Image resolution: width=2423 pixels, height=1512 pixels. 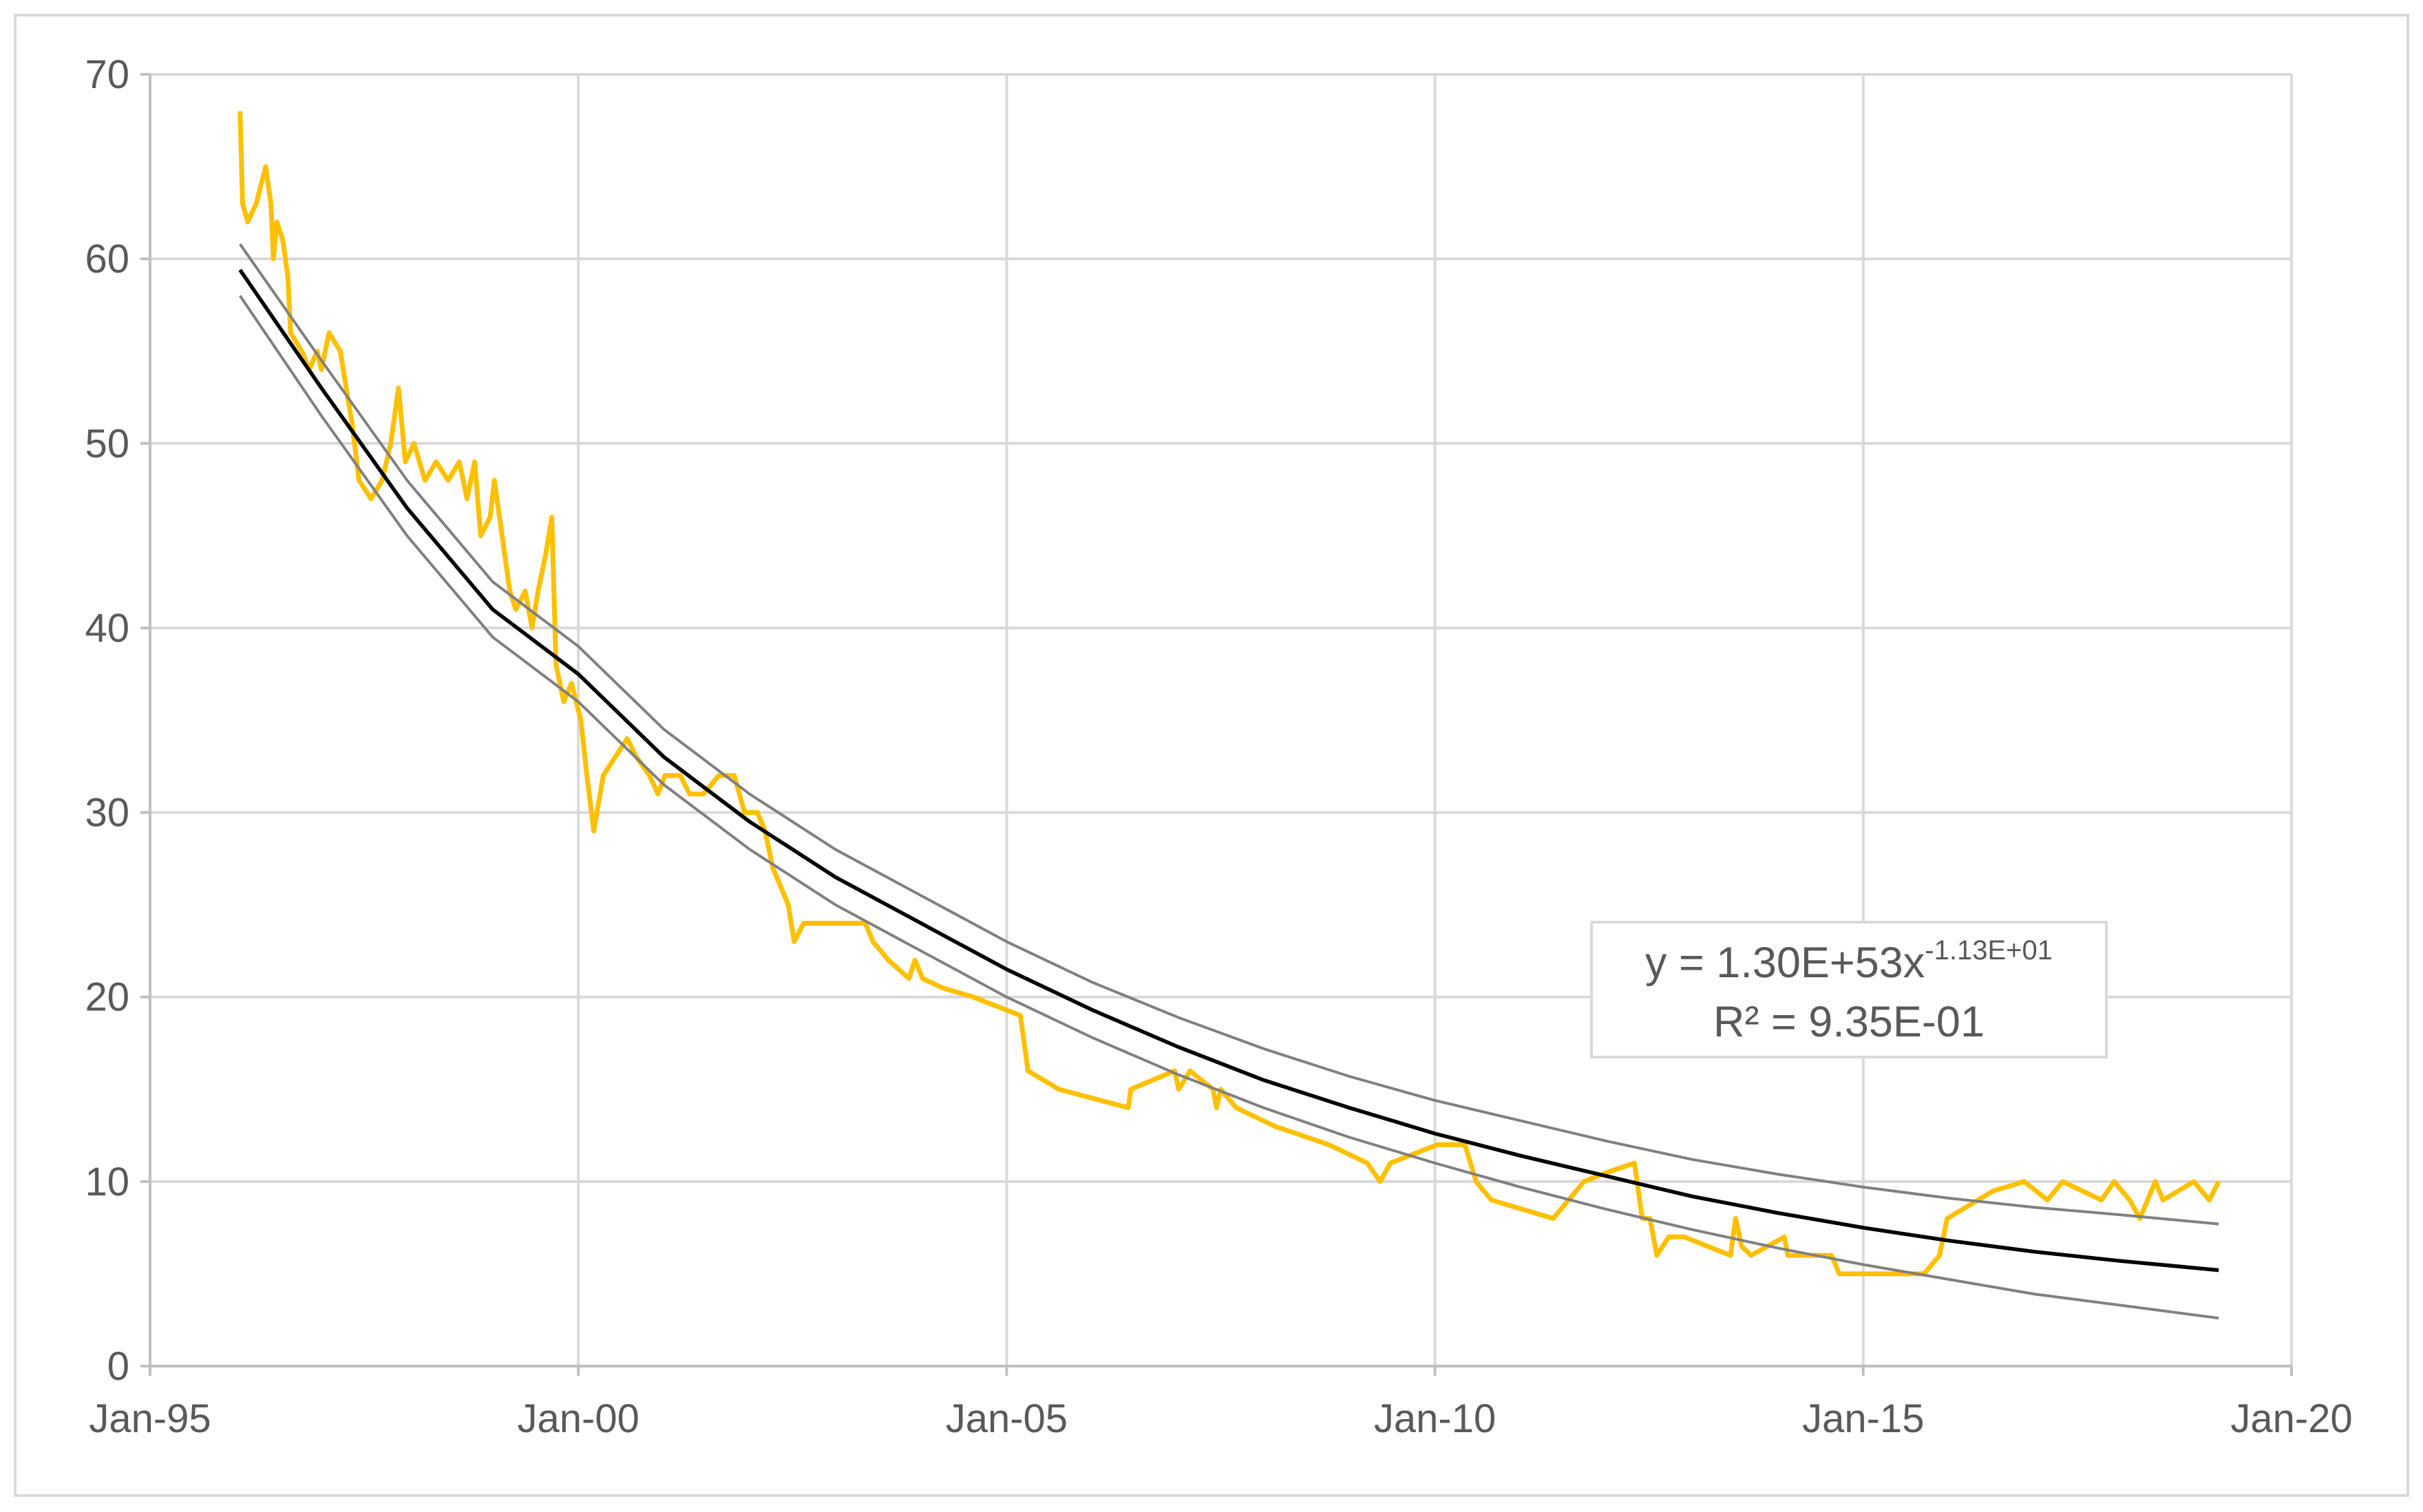 What do you see at coordinates (107, 259) in the screenshot?
I see `y-tick-label: 60` at bounding box center [107, 259].